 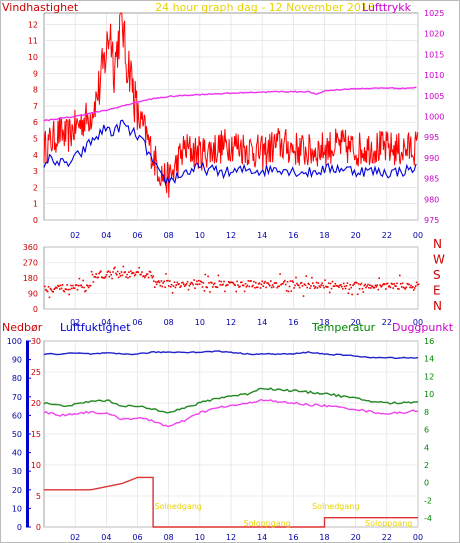 What do you see at coordinates (343, 327) in the screenshot?
I see `temperature-label: Temperatur` at bounding box center [343, 327].